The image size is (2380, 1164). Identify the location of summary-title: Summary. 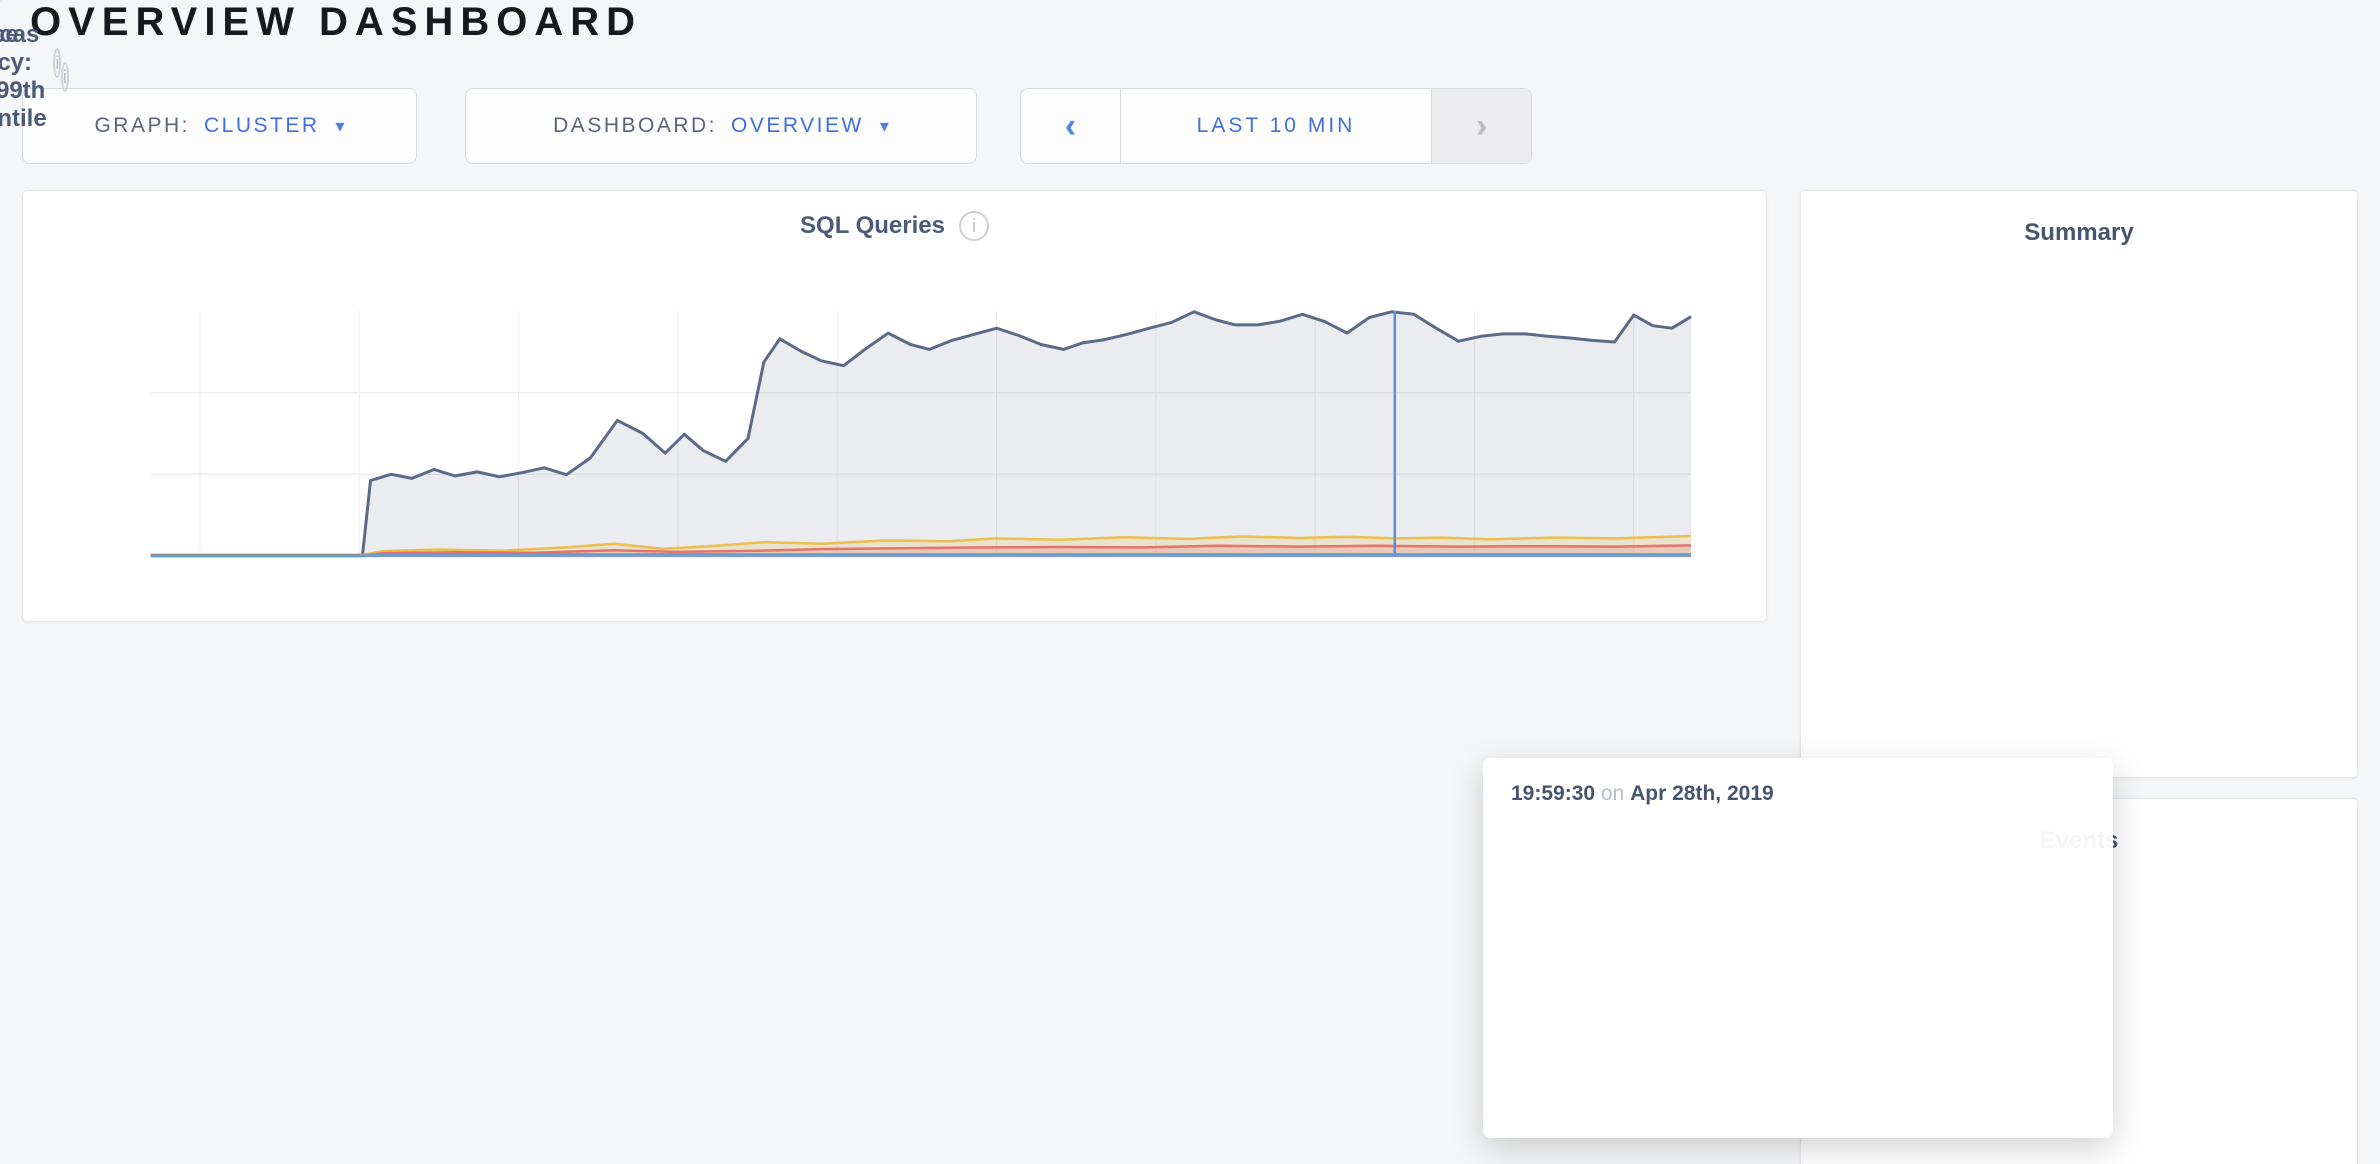
(2079, 232).